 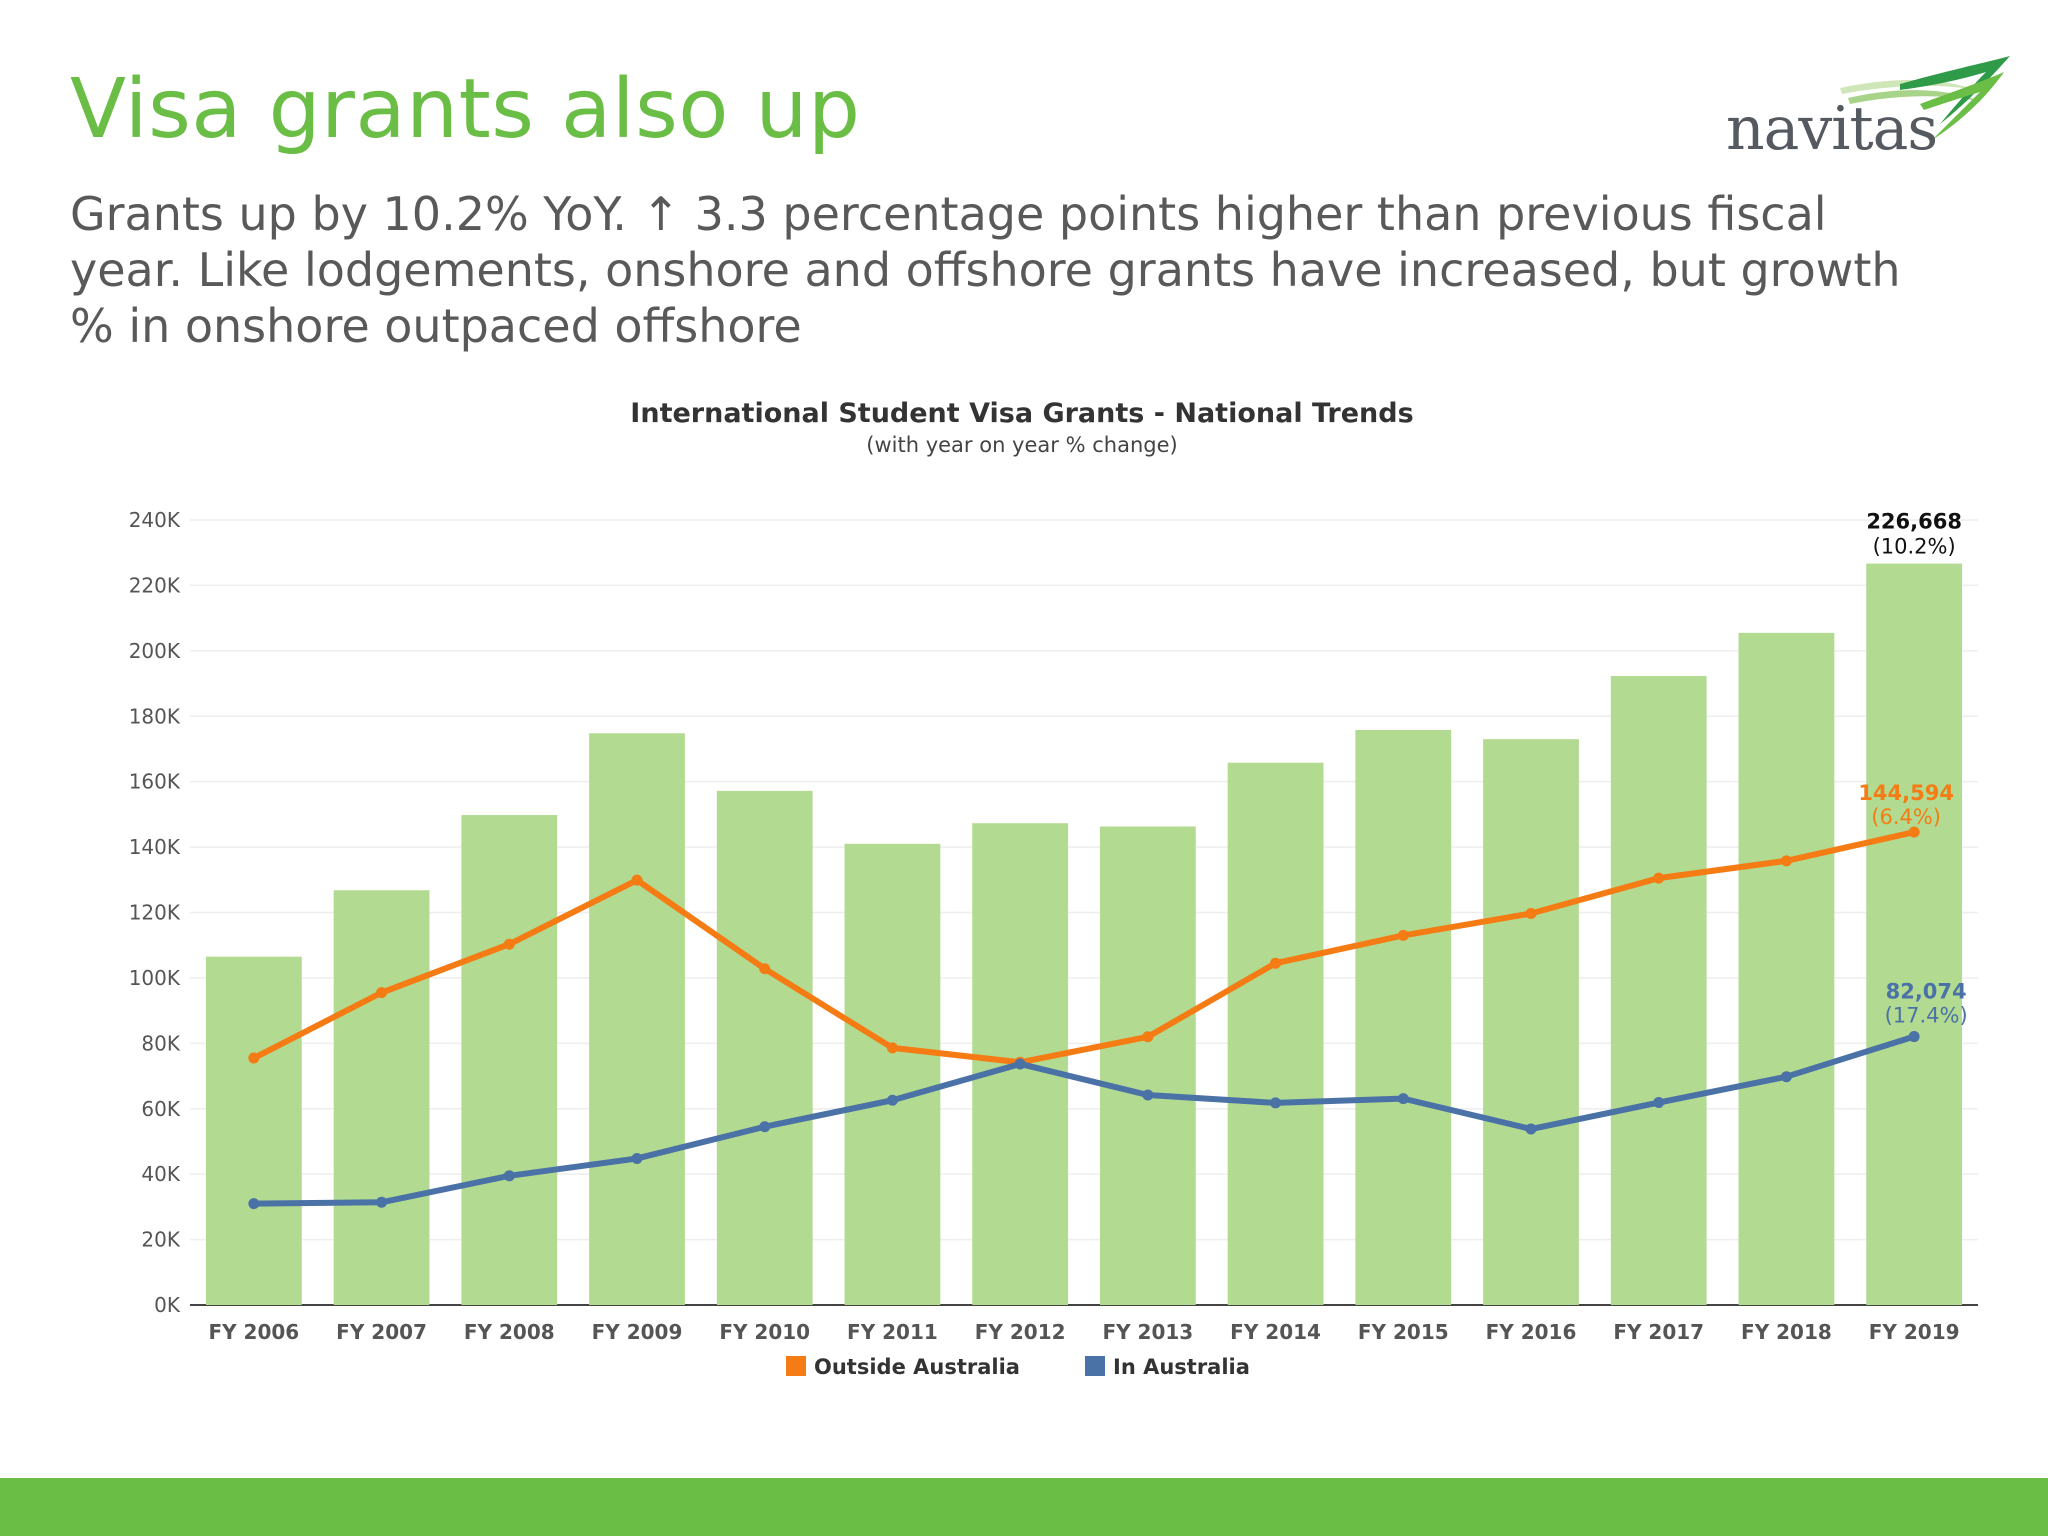 I want to click on y-tick-label: 0K, so click(x=167, y=1305).